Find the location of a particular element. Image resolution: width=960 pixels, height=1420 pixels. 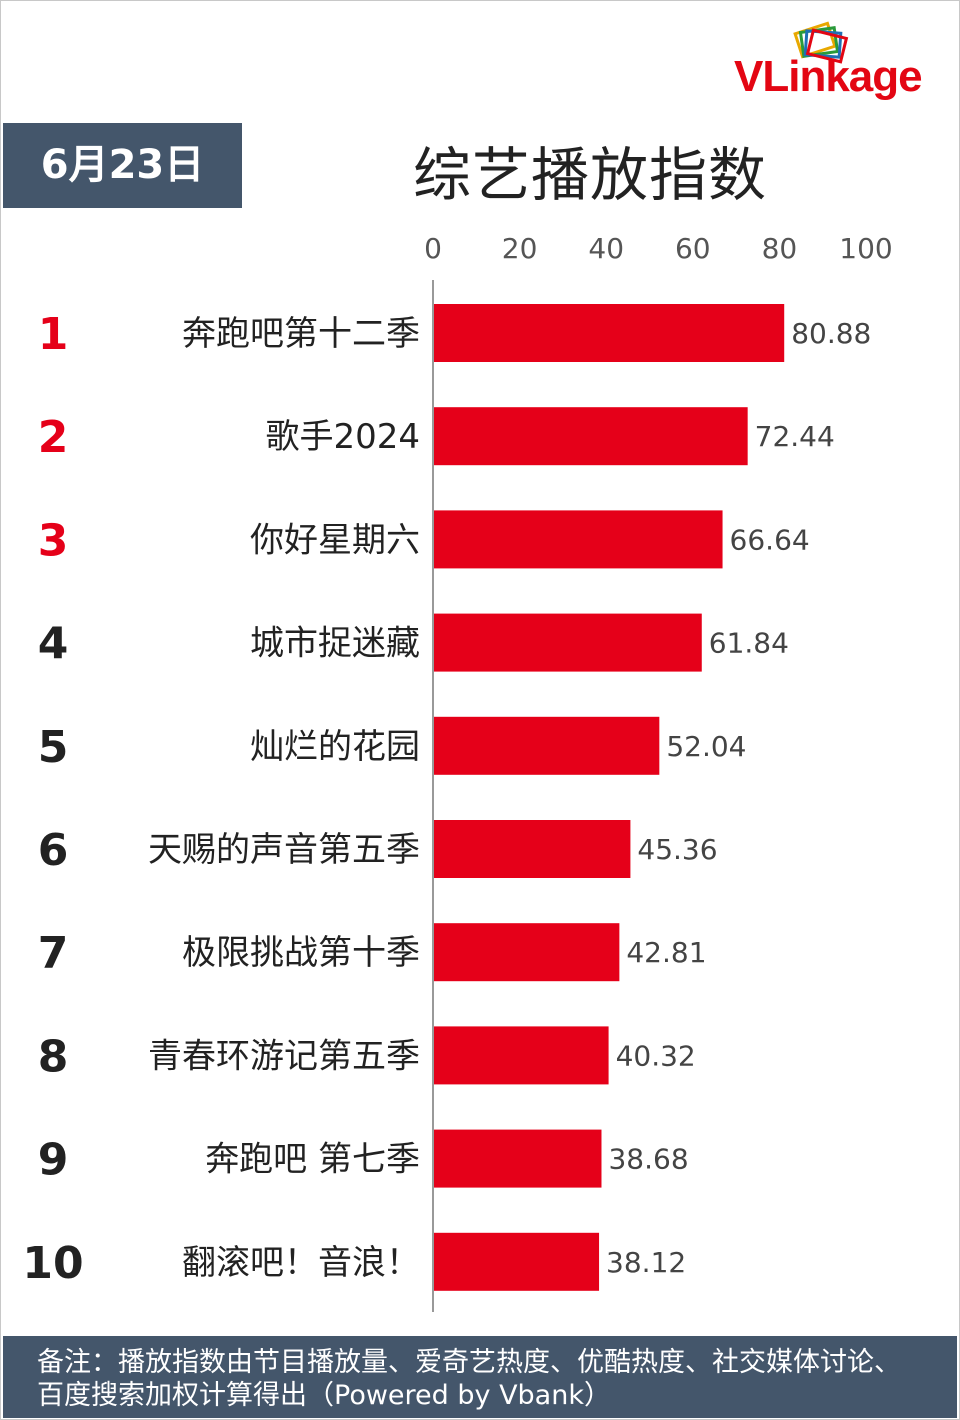

date-badge: 6月23日 is located at coordinates (122, 165).